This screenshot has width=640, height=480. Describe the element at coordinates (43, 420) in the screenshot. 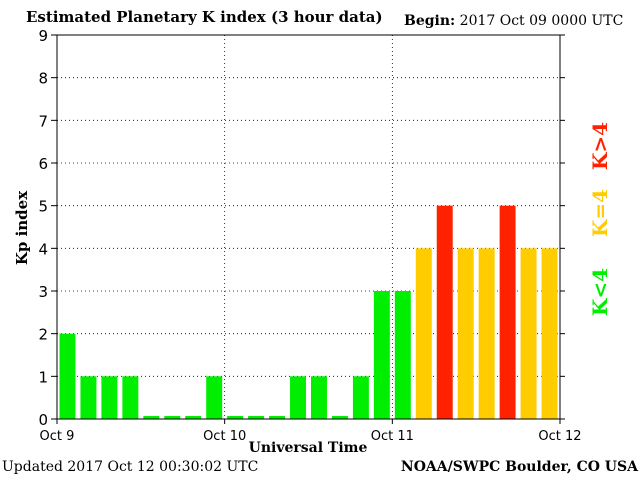

I see `y-tick-label: 0` at that location.